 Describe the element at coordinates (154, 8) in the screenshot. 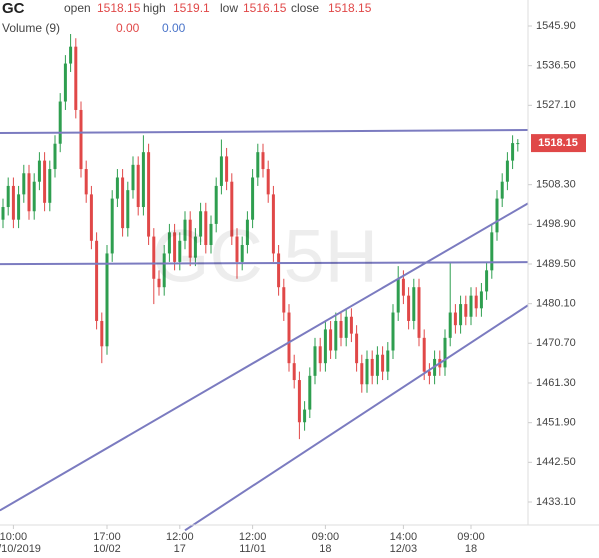

I see `high-label: high` at that location.